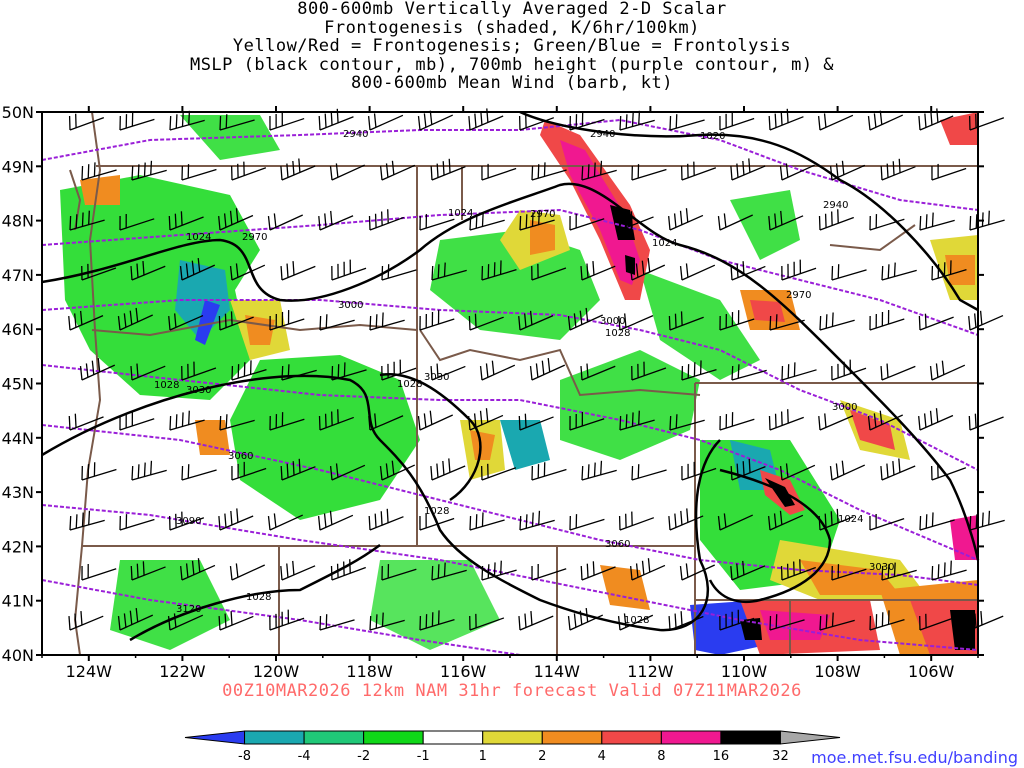 This screenshot has height=768, width=1024. Describe the element at coordinates (712, 136) in the screenshot. I see `mslp-label: 1020` at that location.